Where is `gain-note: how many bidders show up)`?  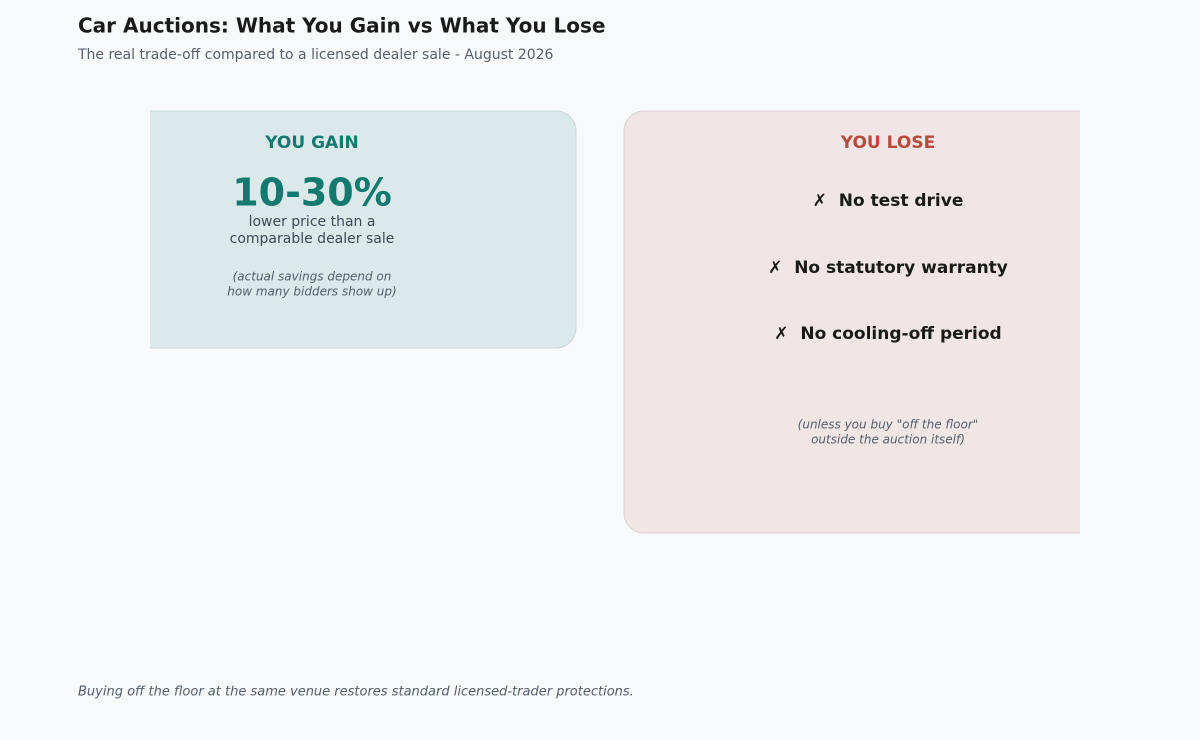 gain-note: how many bidders show up) is located at coordinates (311, 292).